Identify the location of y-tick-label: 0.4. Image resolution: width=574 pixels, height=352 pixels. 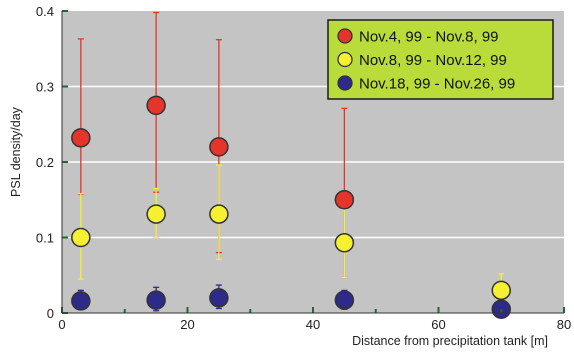
(45, 11).